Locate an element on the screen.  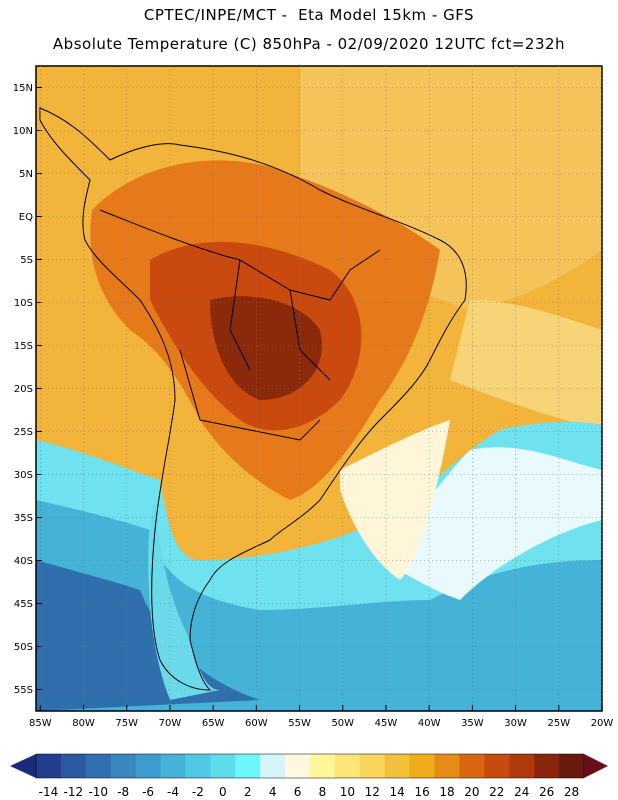
colorbar-label: 18 is located at coordinates (446, 792).